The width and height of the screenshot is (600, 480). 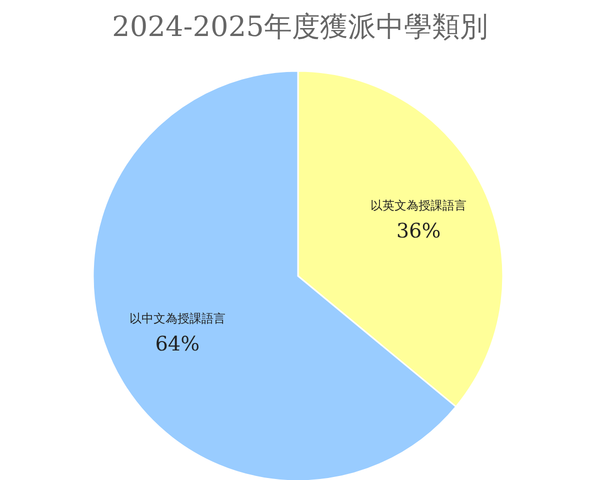 I want to click on data-label: 36%, so click(x=418, y=230).